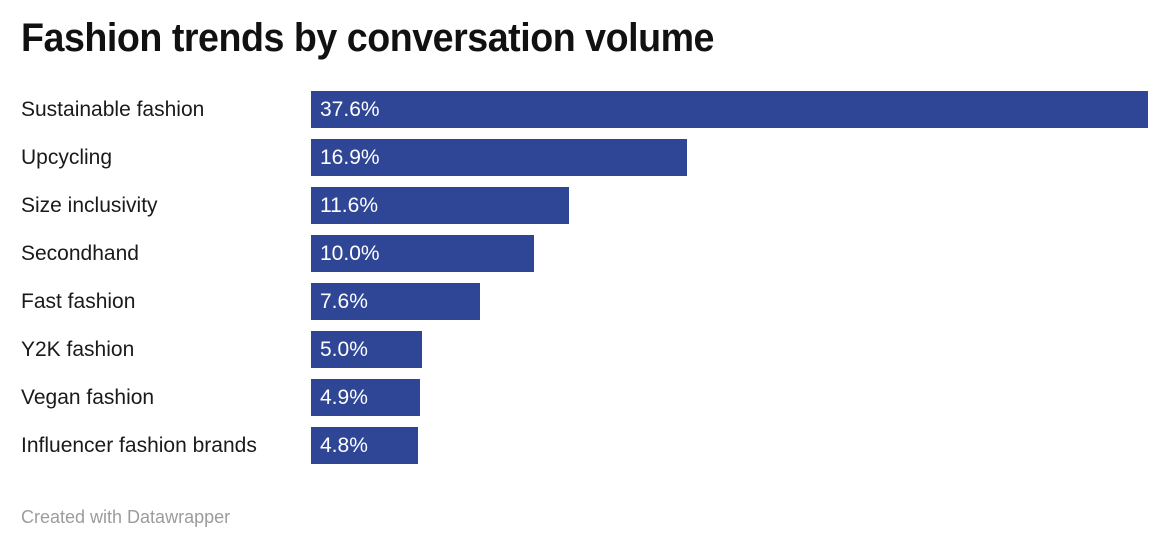  I want to click on bar: 16.9%, so click(499, 157).